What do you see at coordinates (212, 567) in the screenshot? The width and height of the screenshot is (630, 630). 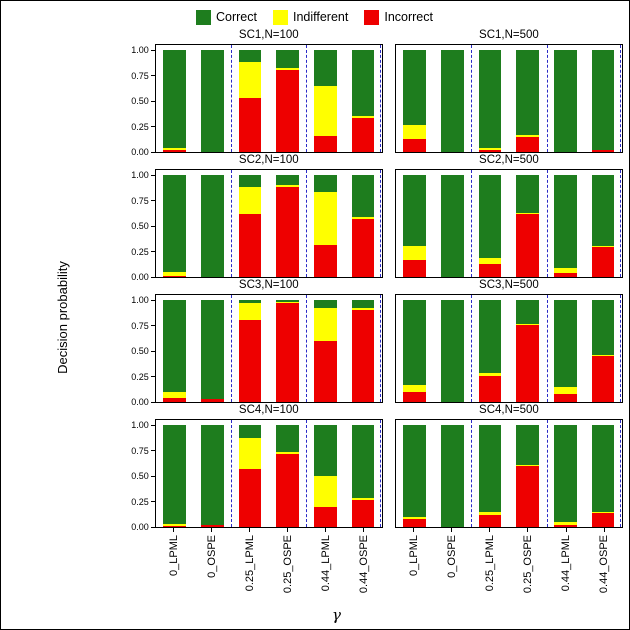 I see `x-tick-slot: 0_OSPE` at bounding box center [212, 567].